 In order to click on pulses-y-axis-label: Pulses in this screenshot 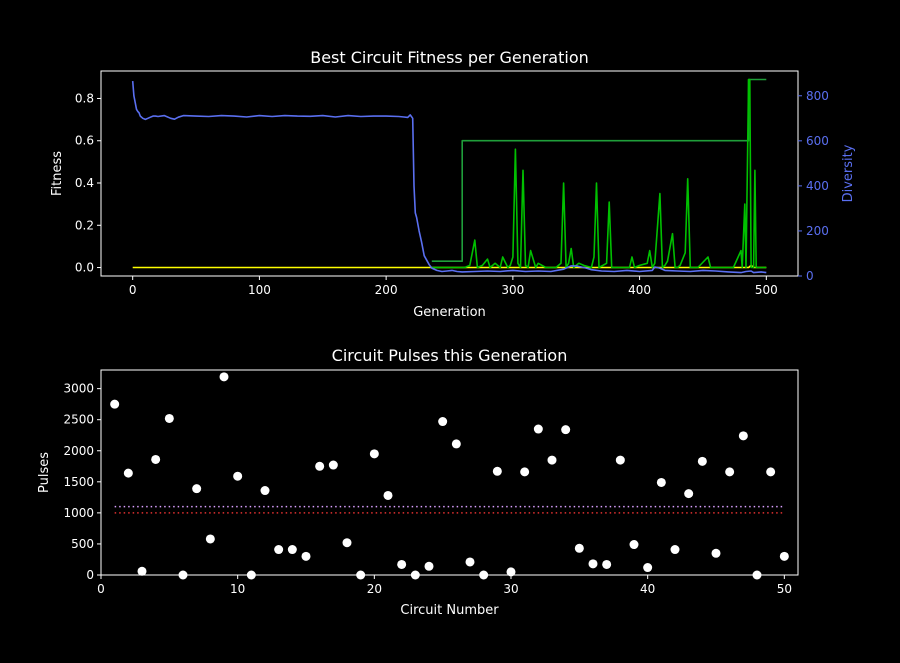, I will do `click(44, 472)`.